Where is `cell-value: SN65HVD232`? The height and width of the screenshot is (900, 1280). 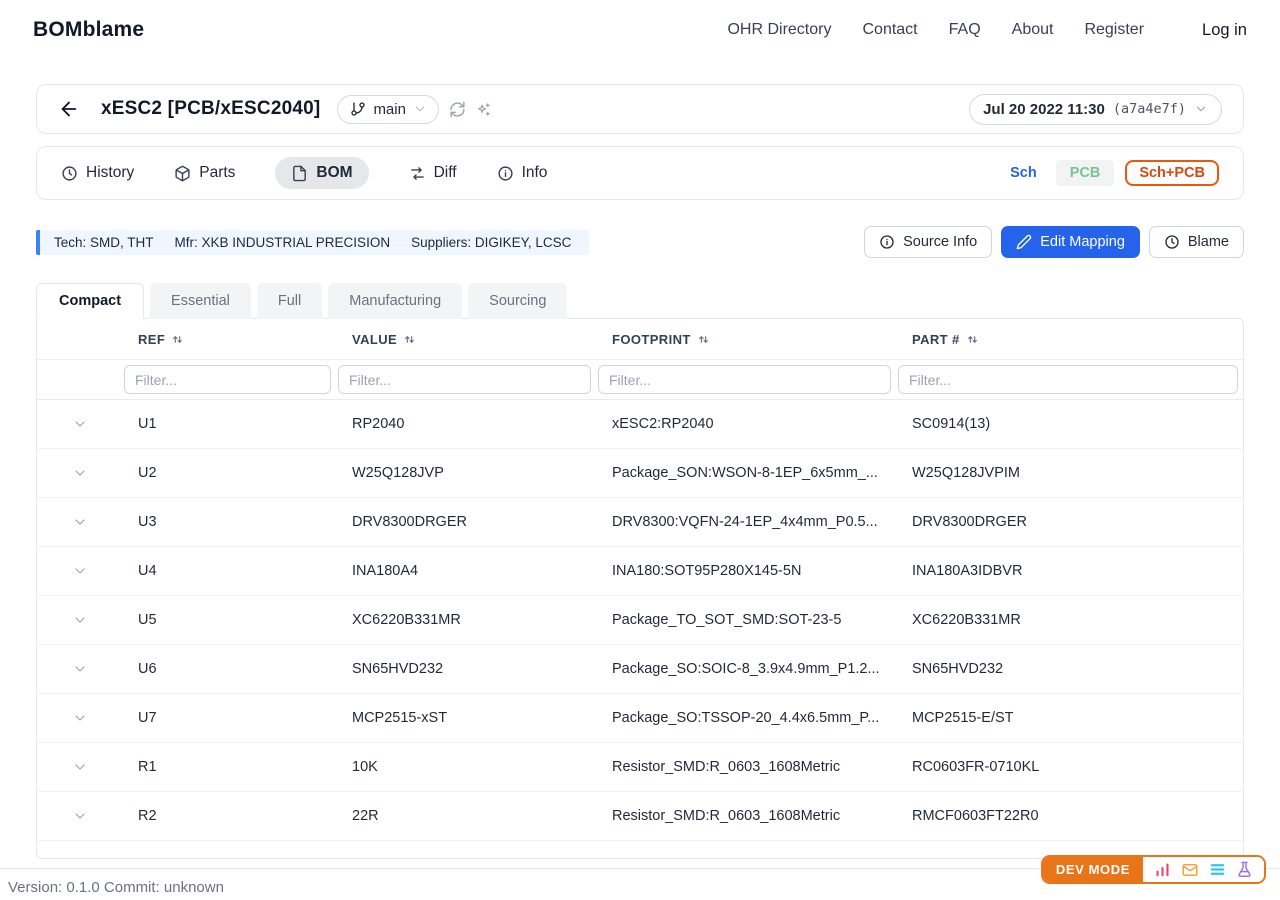
cell-value: SN65HVD232 is located at coordinates (398, 669).